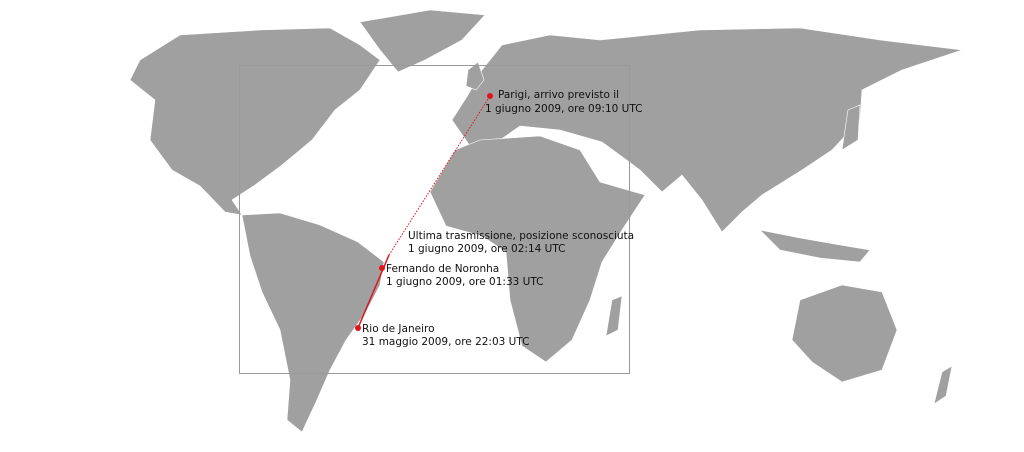 The image size is (1024, 452). I want to click on label-noronha-line1: Fernando de Noronha, so click(443, 269).